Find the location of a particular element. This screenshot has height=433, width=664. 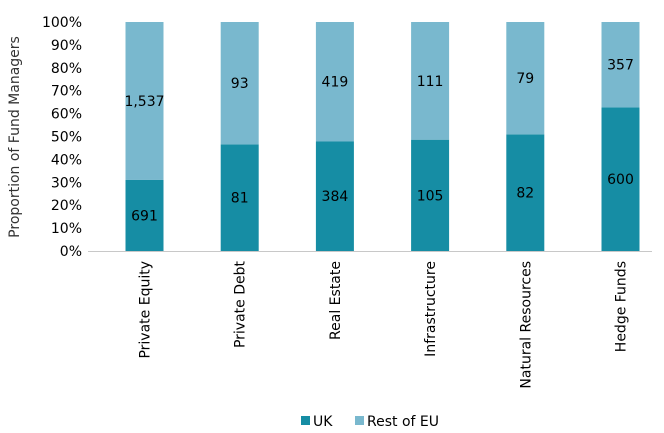

data-label-rest-of-eu: 93 is located at coordinates (240, 84).